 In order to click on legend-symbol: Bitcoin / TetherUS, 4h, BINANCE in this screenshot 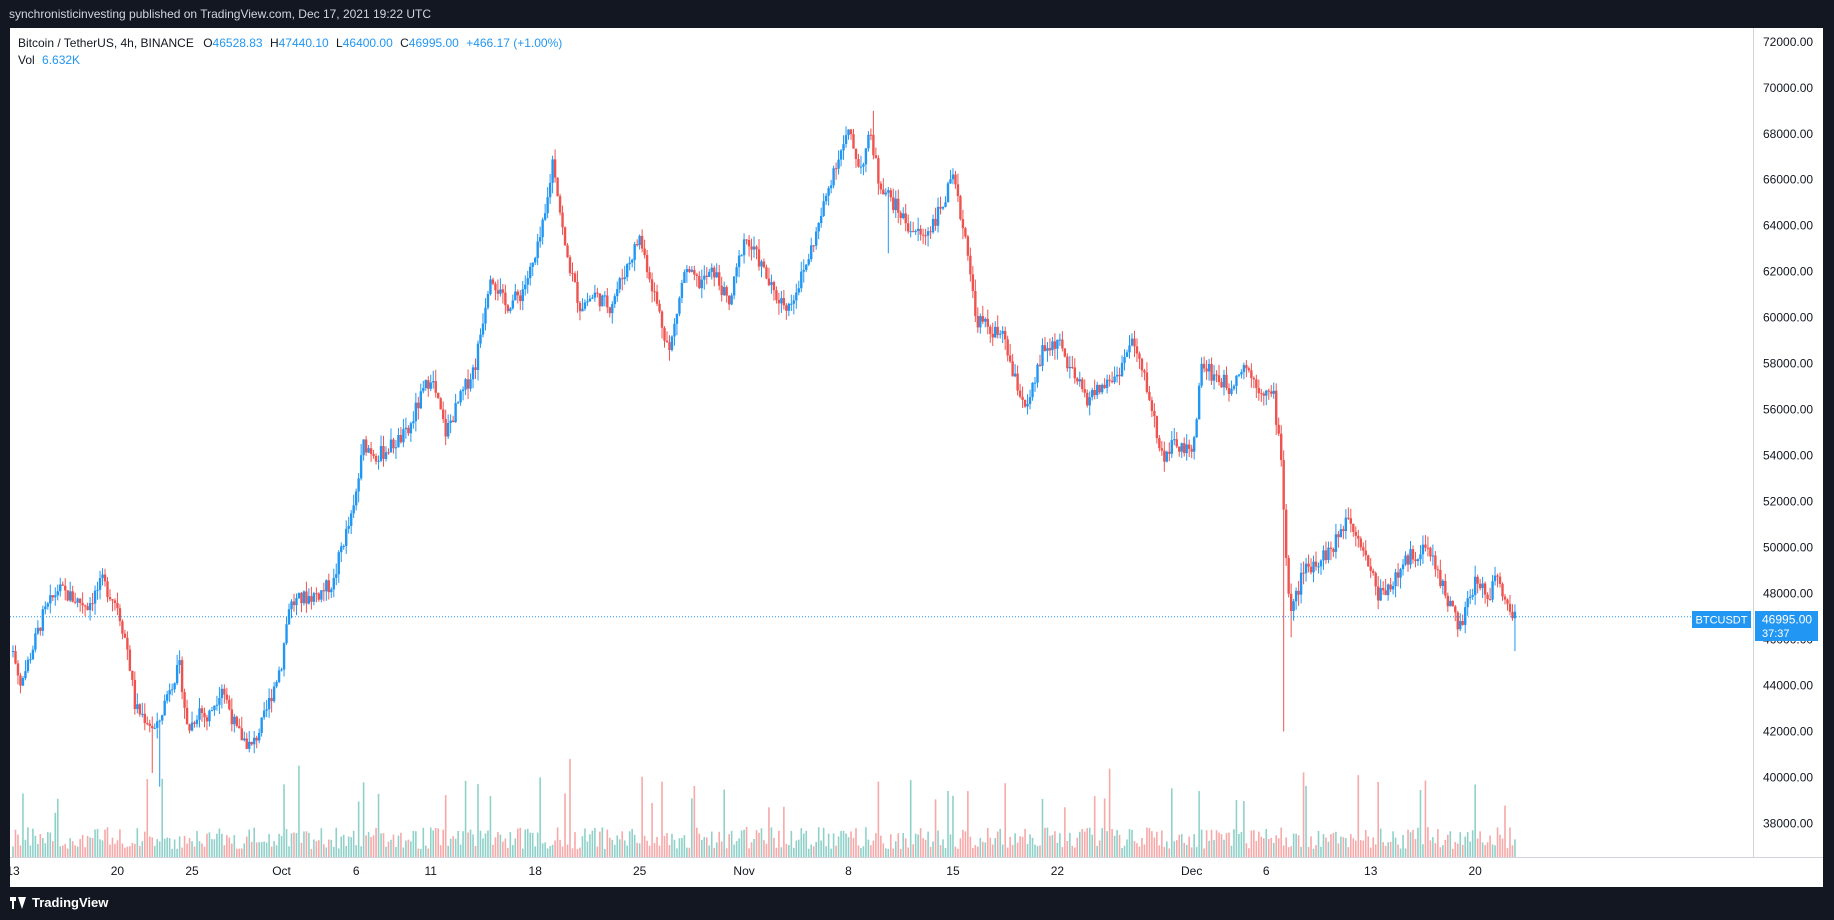, I will do `click(106, 43)`.